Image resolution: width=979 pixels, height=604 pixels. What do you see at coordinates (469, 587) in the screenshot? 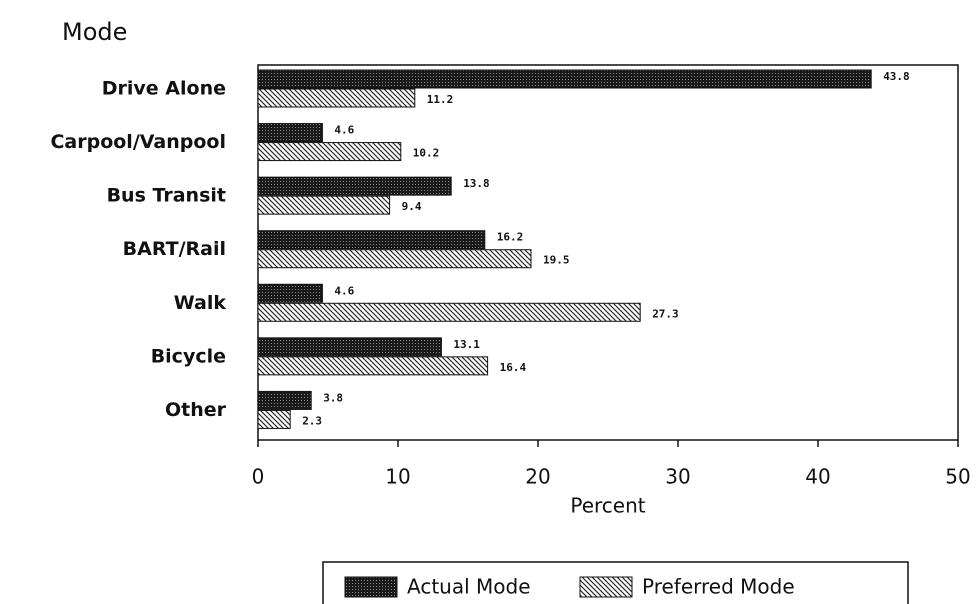
I see `legend-label: Actual Mode` at bounding box center [469, 587].